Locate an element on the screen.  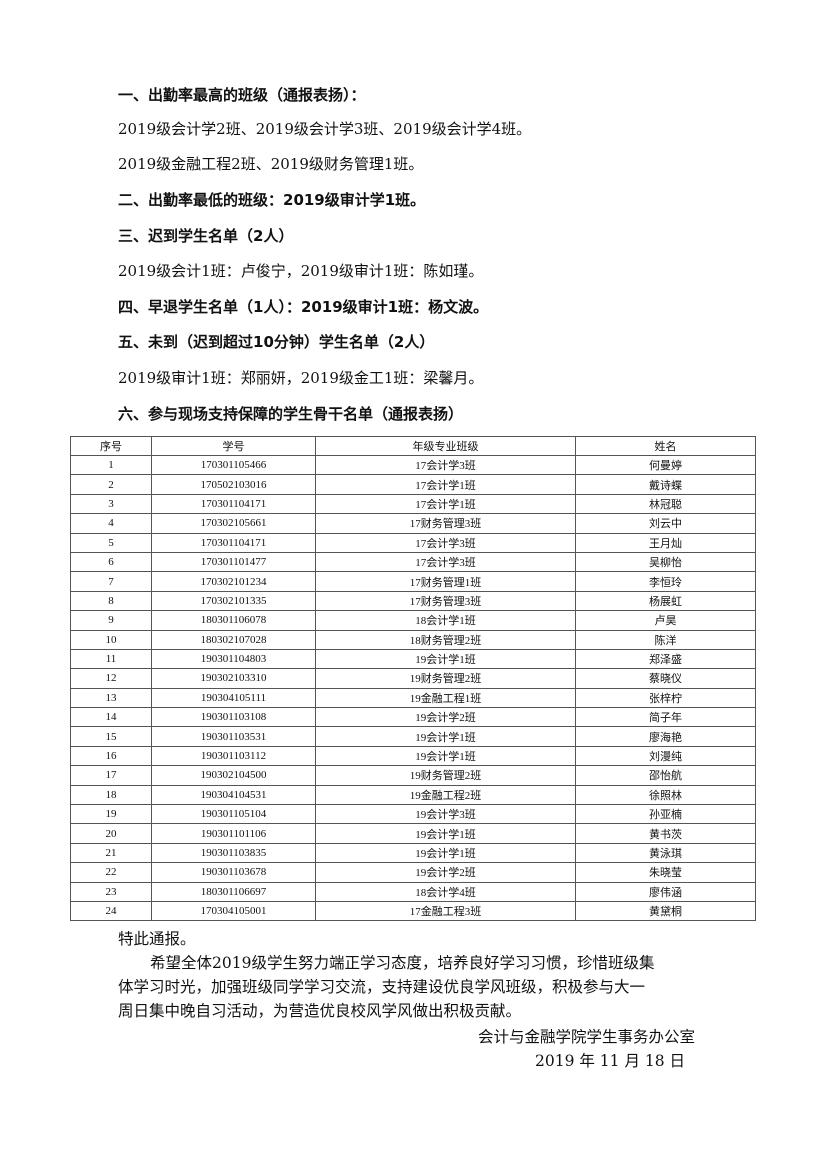
cell-class: 18财务管理2班 is located at coordinates (445, 639).